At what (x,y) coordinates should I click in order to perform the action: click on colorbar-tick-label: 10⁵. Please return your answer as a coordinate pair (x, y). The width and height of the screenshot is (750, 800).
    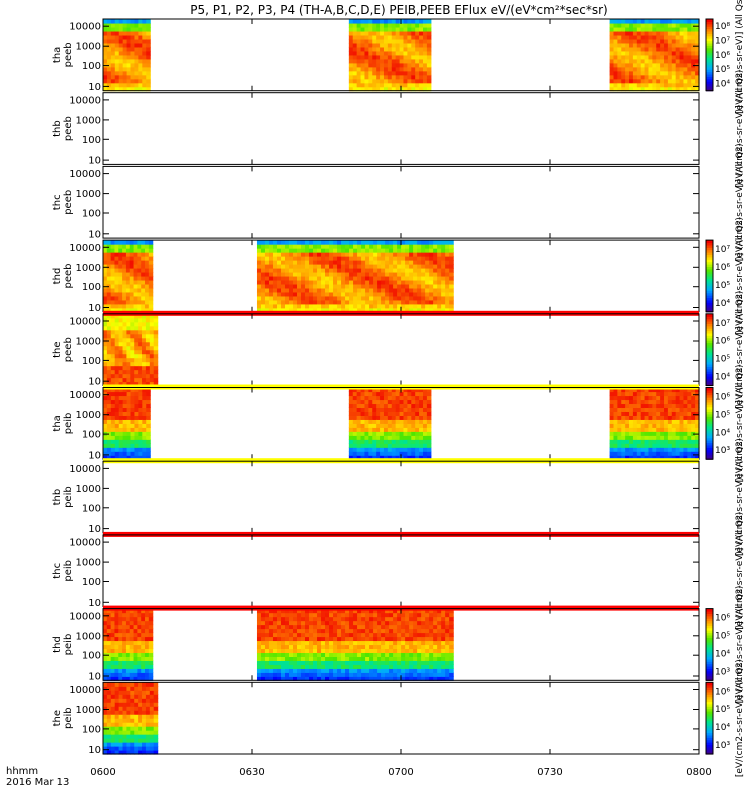
    Looking at the image, I should click on (722, 70).